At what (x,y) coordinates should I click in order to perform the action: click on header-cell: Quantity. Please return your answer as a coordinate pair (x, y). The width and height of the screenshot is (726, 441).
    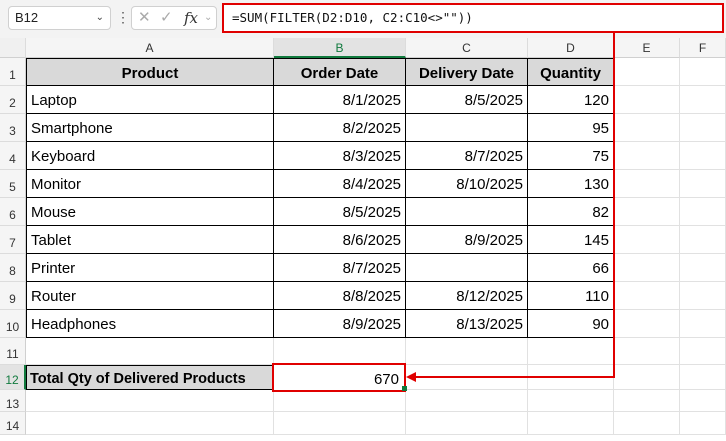
    Looking at the image, I should click on (571, 72).